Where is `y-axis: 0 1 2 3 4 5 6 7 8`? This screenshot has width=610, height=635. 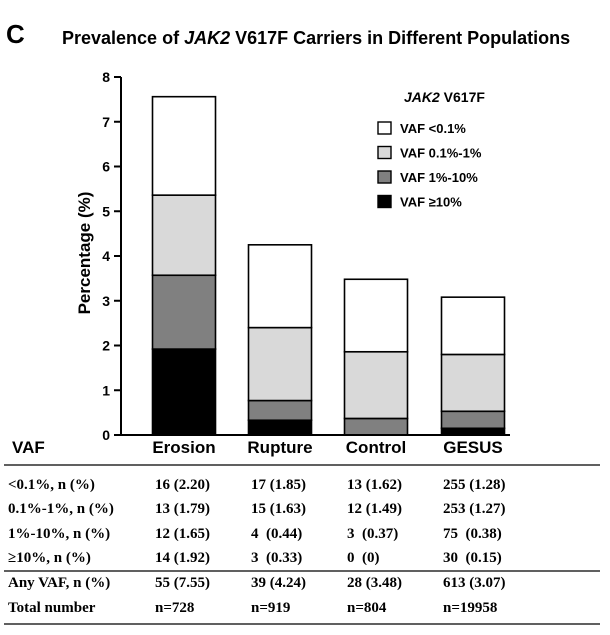
y-axis: 0 1 2 3 4 5 6 7 8 is located at coordinates (112, 256).